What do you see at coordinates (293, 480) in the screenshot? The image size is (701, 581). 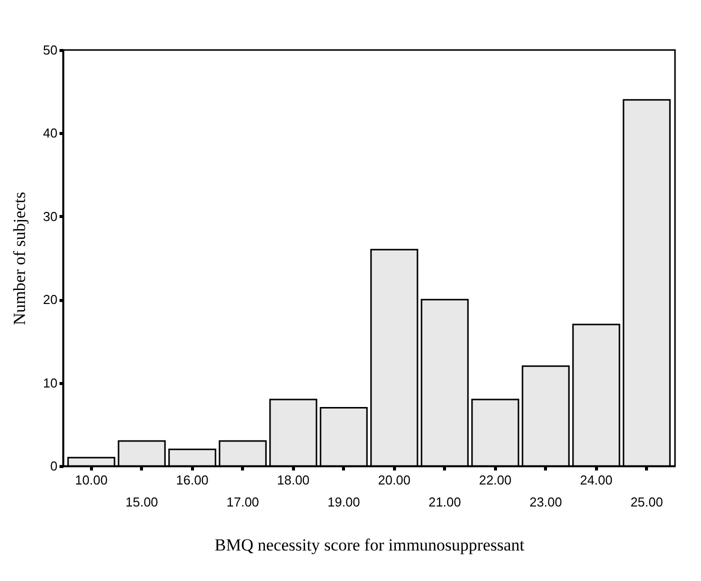 I see `x-tick-label: 18.00` at bounding box center [293, 480].